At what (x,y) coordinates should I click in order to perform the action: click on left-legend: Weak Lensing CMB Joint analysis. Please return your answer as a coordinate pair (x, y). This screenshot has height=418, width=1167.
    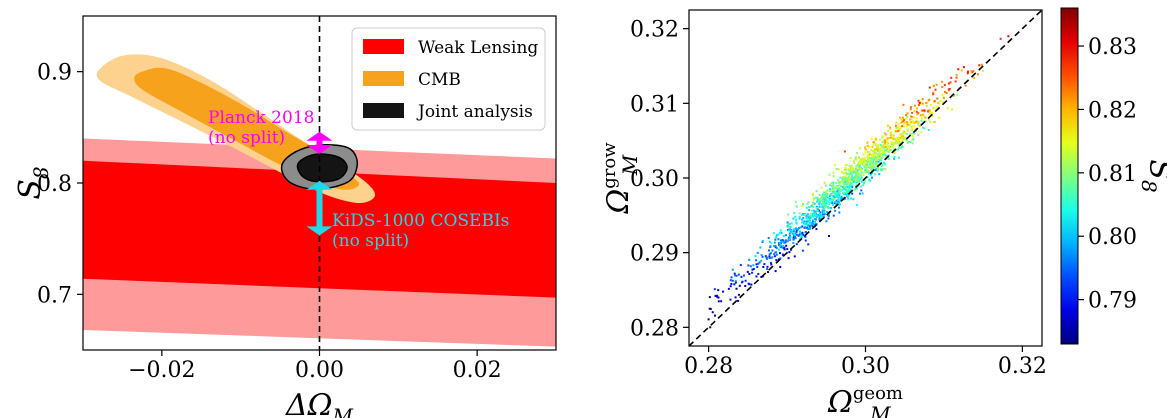
    Looking at the image, I should click on (448, 79).